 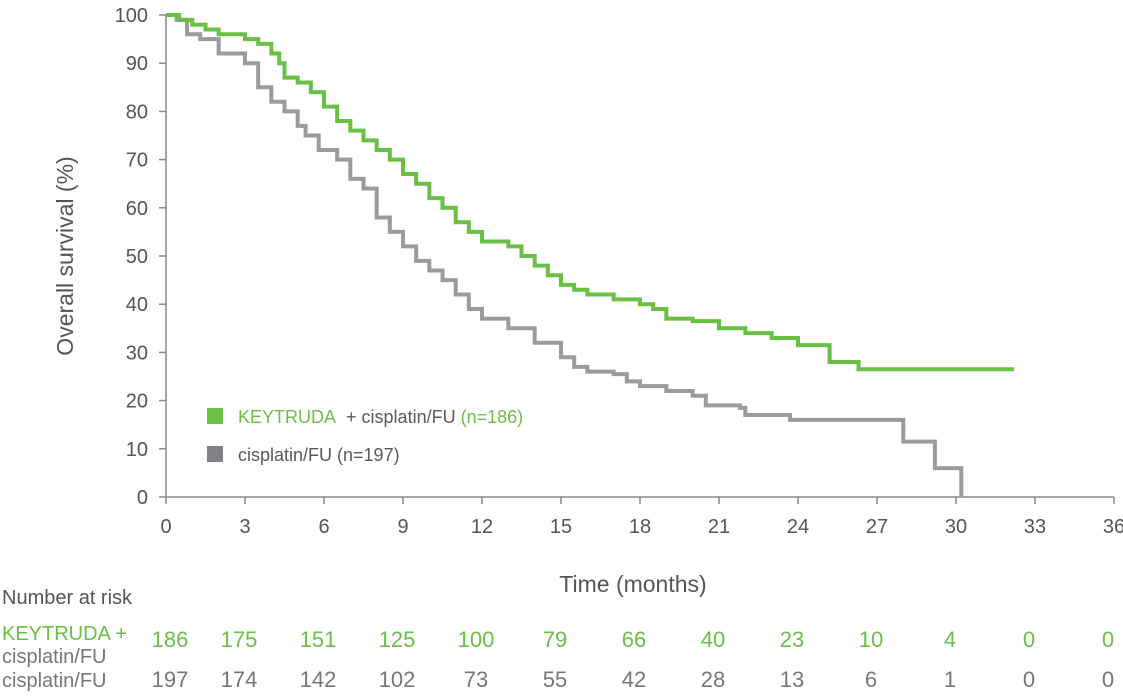 I want to click on risk-value-keytruda: 23, so click(x=792, y=639).